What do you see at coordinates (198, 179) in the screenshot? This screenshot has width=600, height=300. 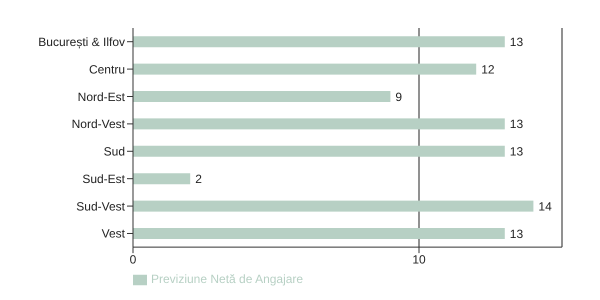 I see `data-label: 2` at bounding box center [198, 179].